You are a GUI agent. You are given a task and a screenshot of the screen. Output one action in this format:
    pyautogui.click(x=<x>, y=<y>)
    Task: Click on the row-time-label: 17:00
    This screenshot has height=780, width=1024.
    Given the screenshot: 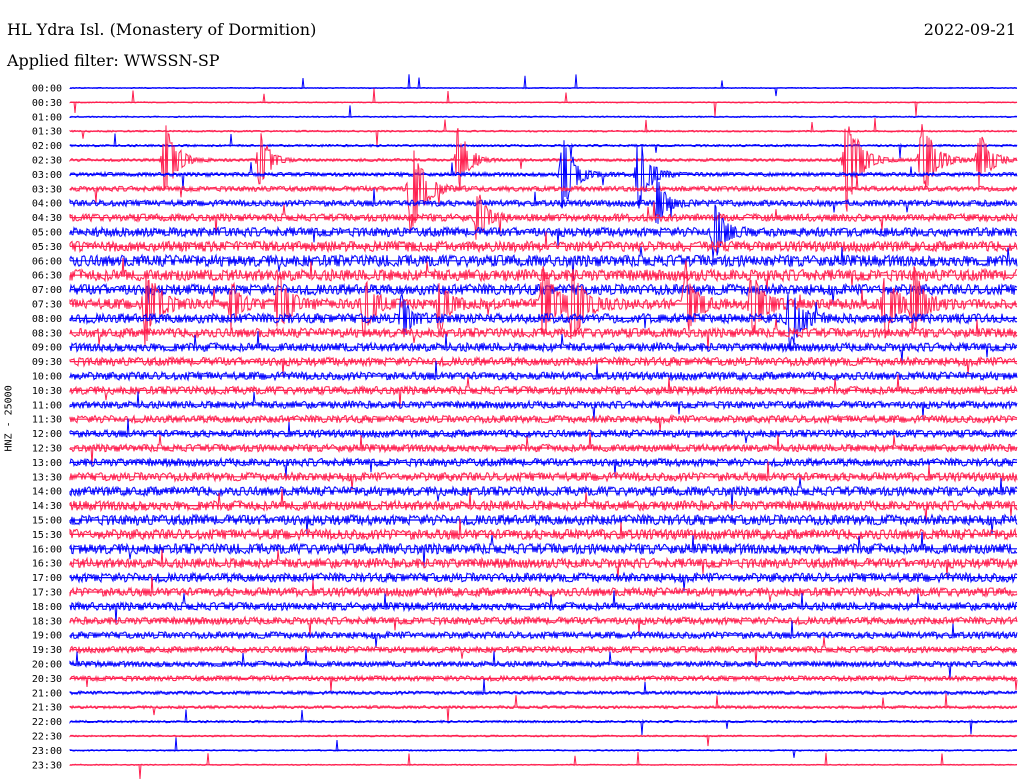 What is the action you would take?
    pyautogui.click(x=47, y=578)
    